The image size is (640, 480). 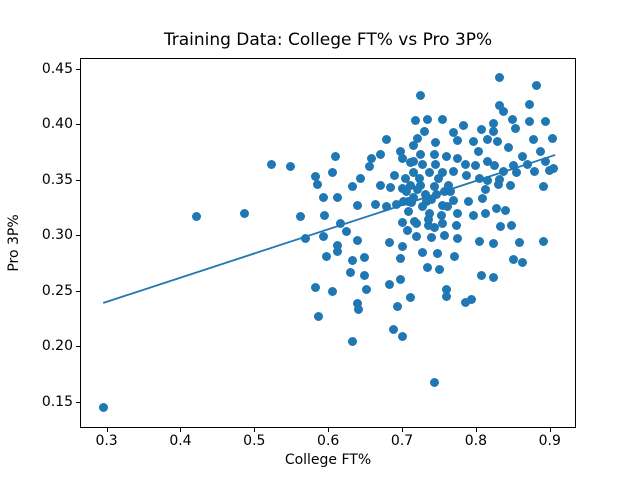 What do you see at coordinates (57, 401) in the screenshot?
I see `y-tick-label: 0.15` at bounding box center [57, 401].